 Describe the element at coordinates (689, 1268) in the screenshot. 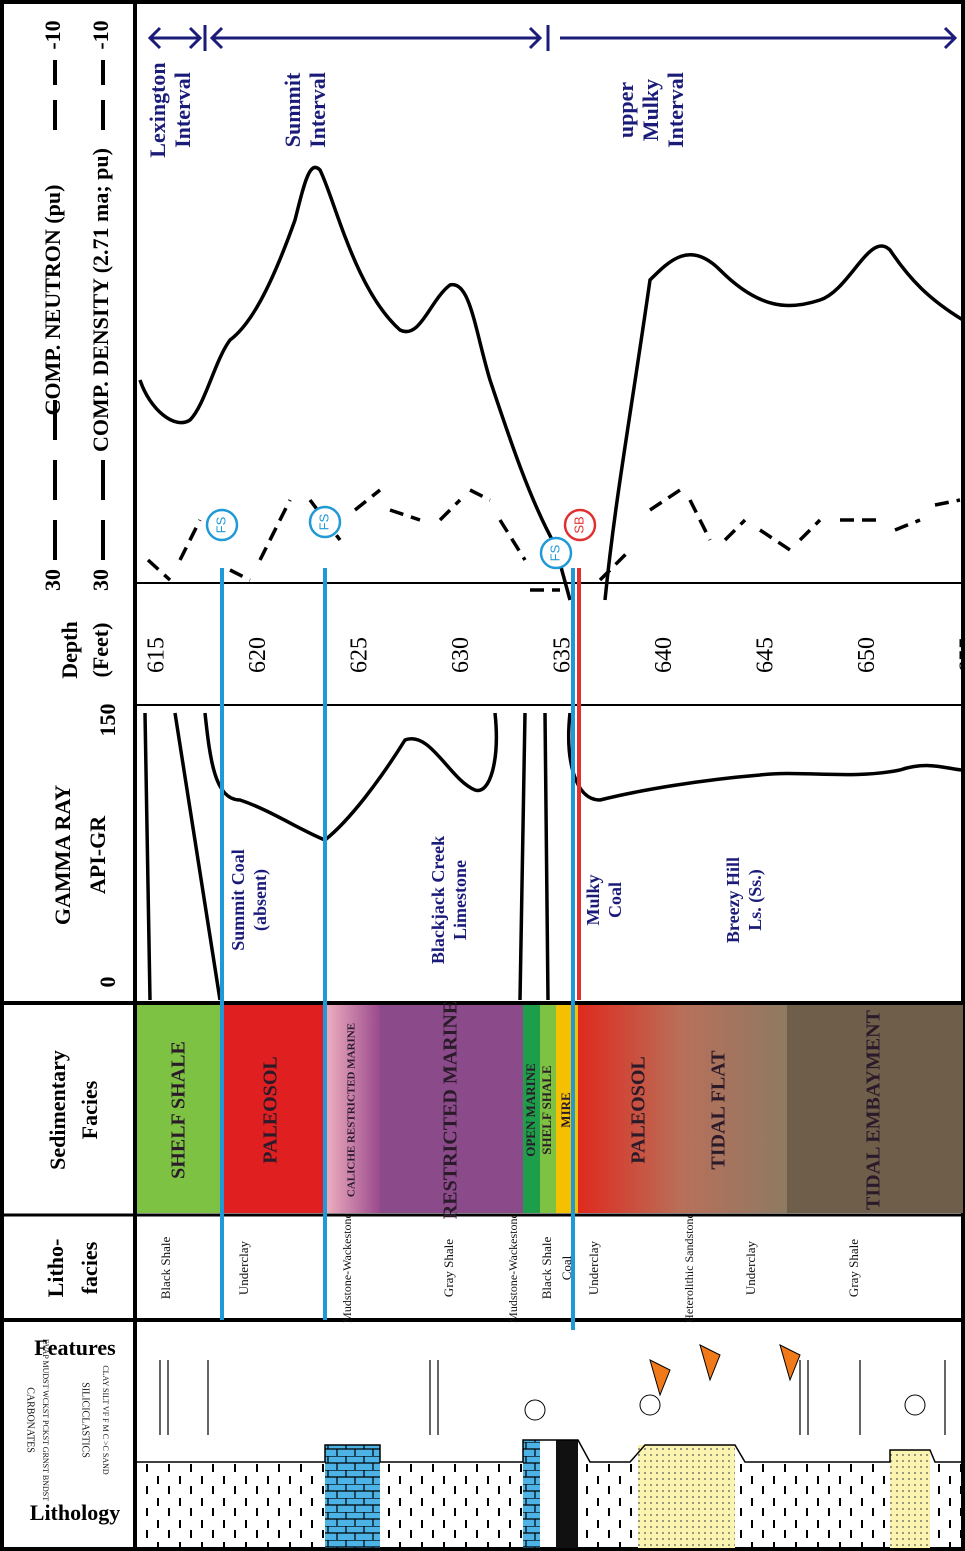

I see `lithofacies-label: Heterolithic Sandstone` at that location.